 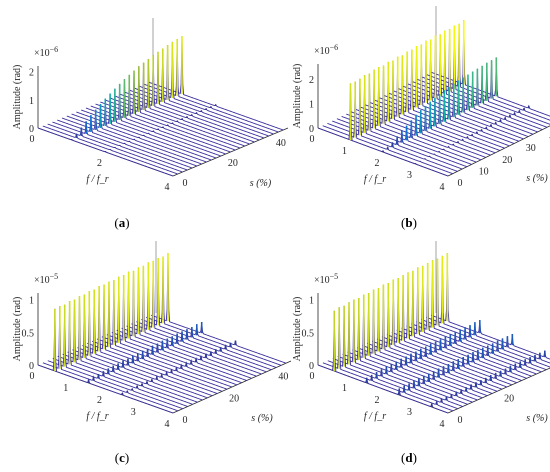 I want to click on panel-caption: (a), so click(x=121, y=222).